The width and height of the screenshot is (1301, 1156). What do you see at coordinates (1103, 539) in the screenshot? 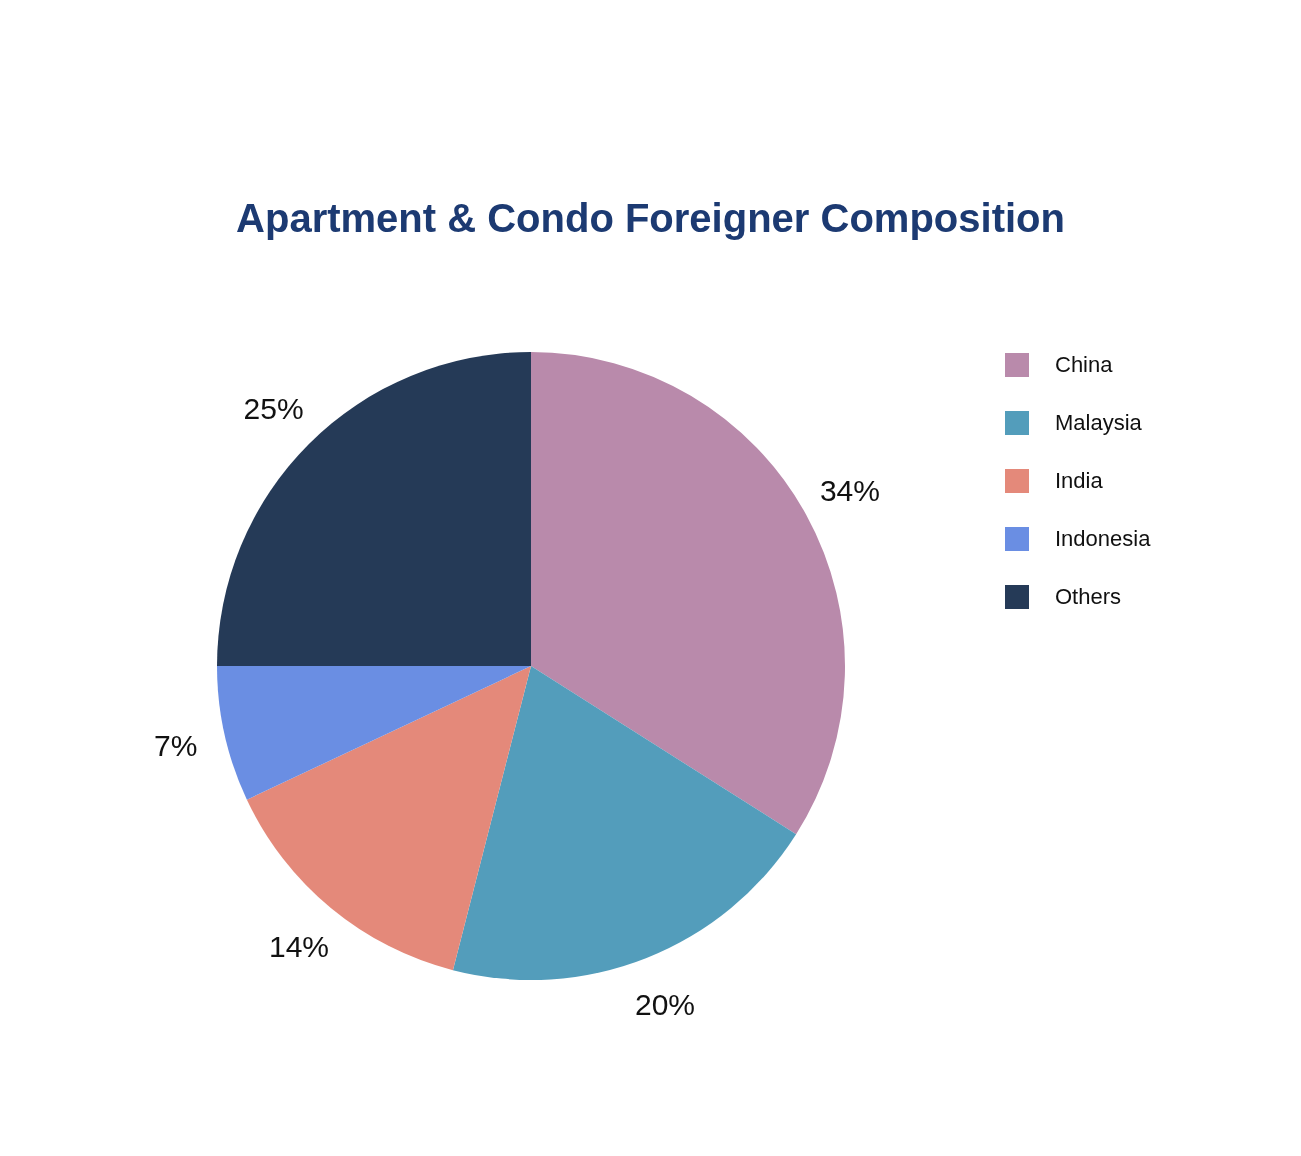
I see `legend-label: Indonesia` at bounding box center [1103, 539].